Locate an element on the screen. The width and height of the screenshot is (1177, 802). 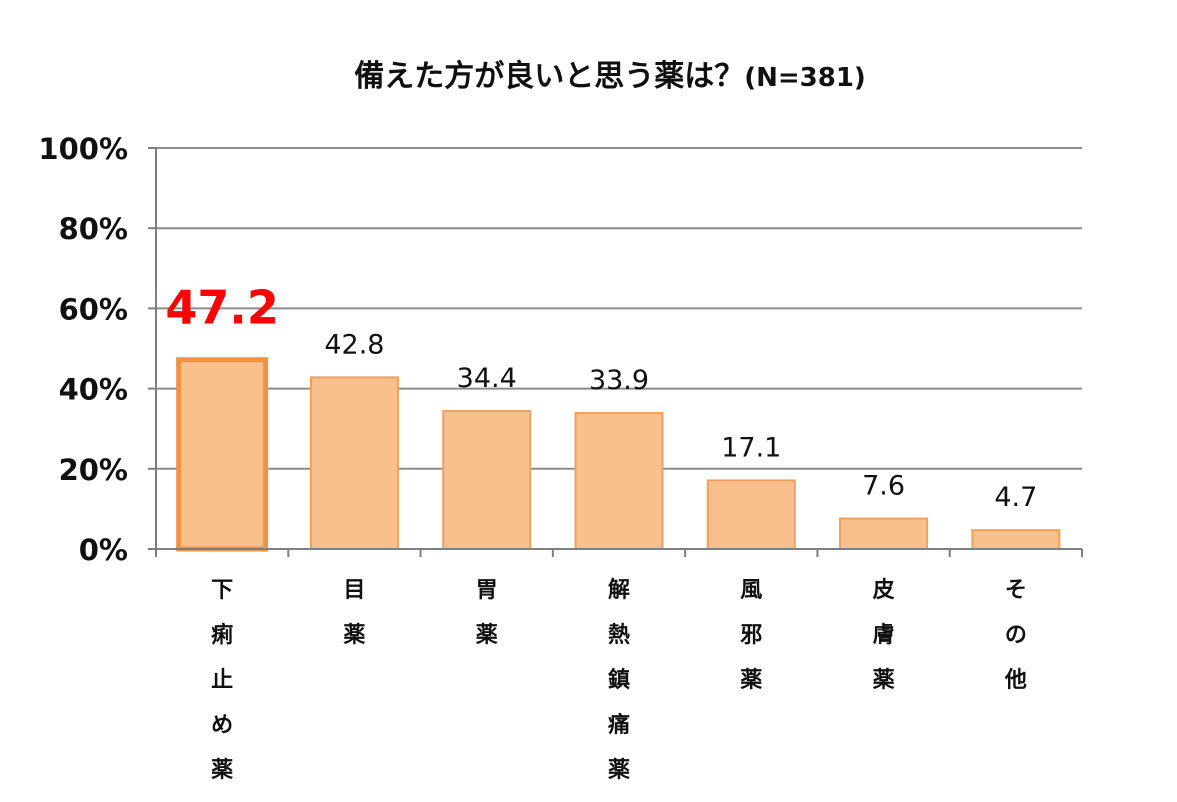
chart-title-sample-size: (N=381) is located at coordinates (805, 78).